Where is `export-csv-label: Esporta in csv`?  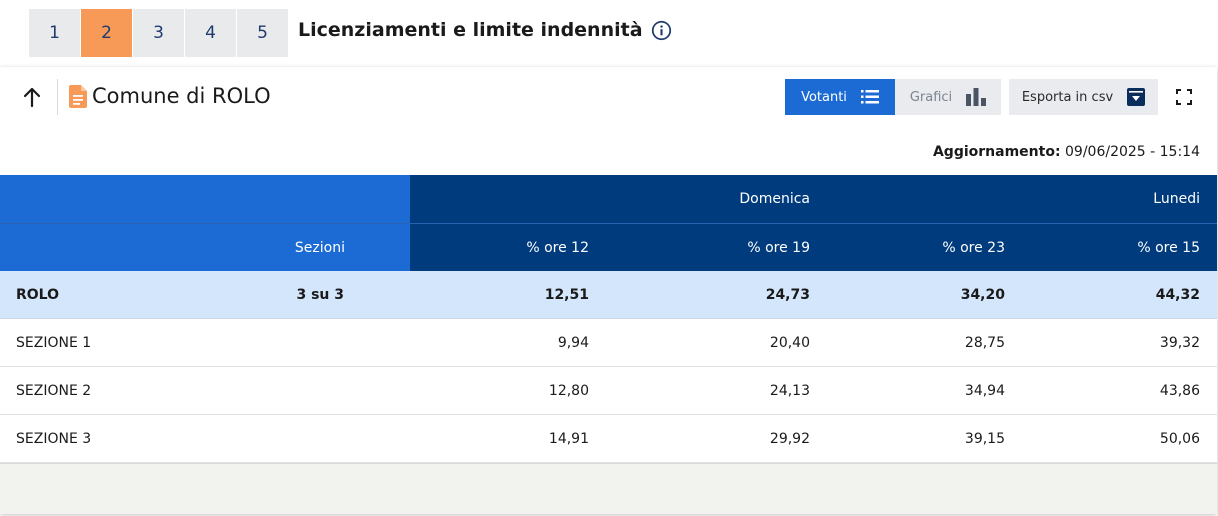
export-csv-label: Esporta in csv is located at coordinates (1067, 97).